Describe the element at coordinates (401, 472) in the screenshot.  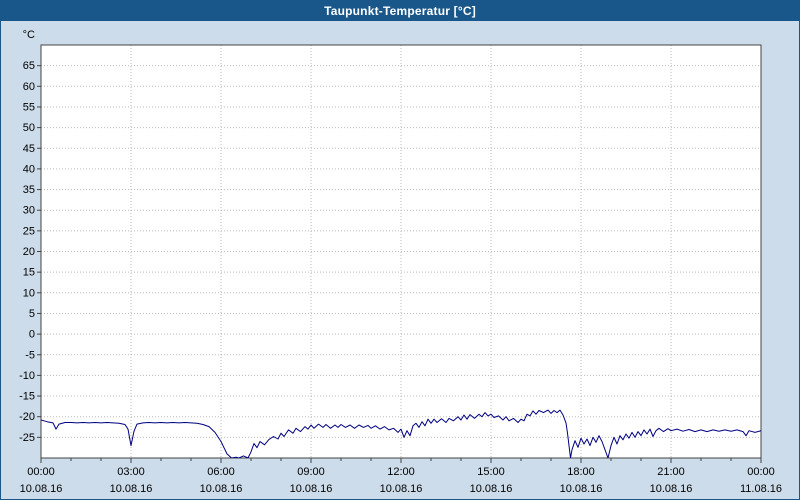
I see `x-tick-time-label: 12:00` at that location.